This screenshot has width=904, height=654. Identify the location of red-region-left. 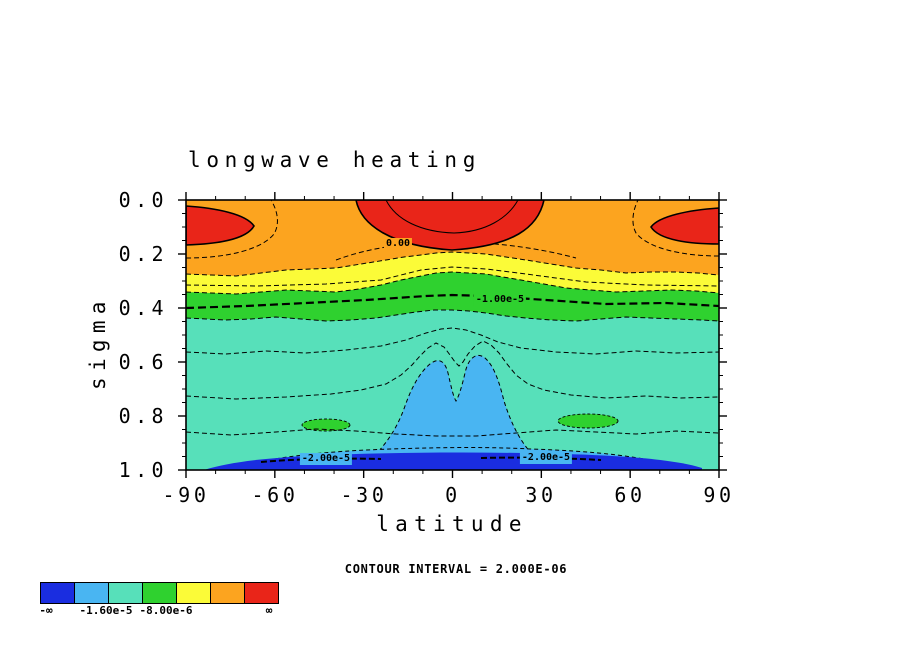
(220, 225).